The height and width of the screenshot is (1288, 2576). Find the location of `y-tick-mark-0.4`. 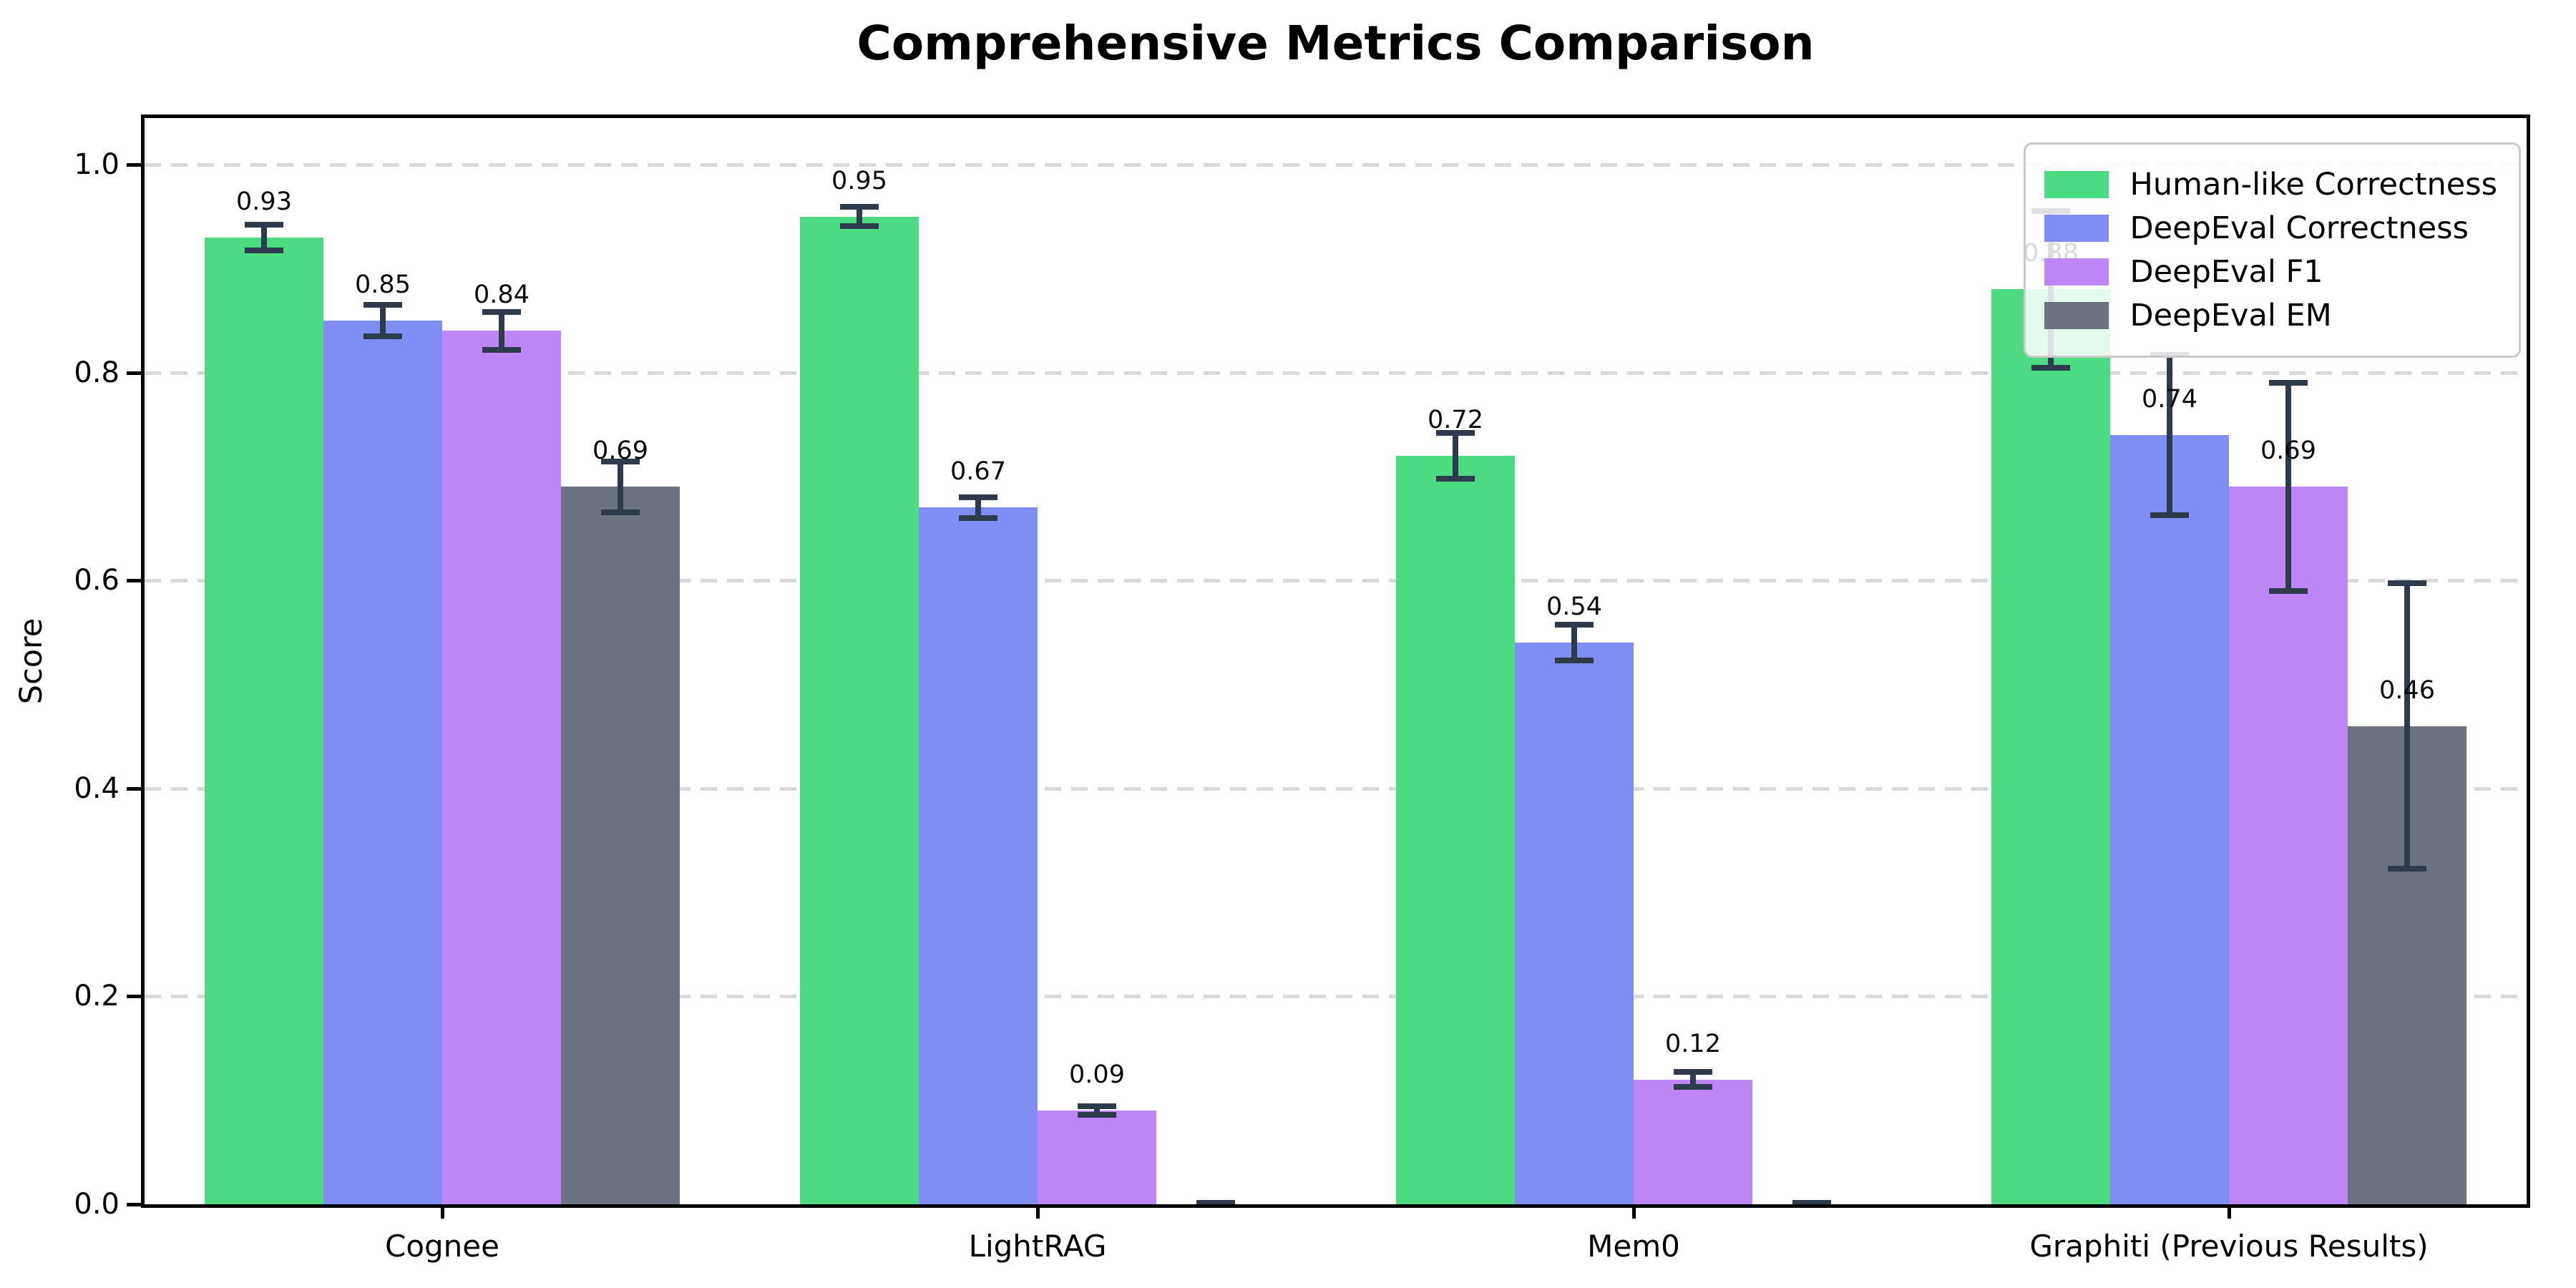

y-tick-mark-0.4 is located at coordinates (134, 789).